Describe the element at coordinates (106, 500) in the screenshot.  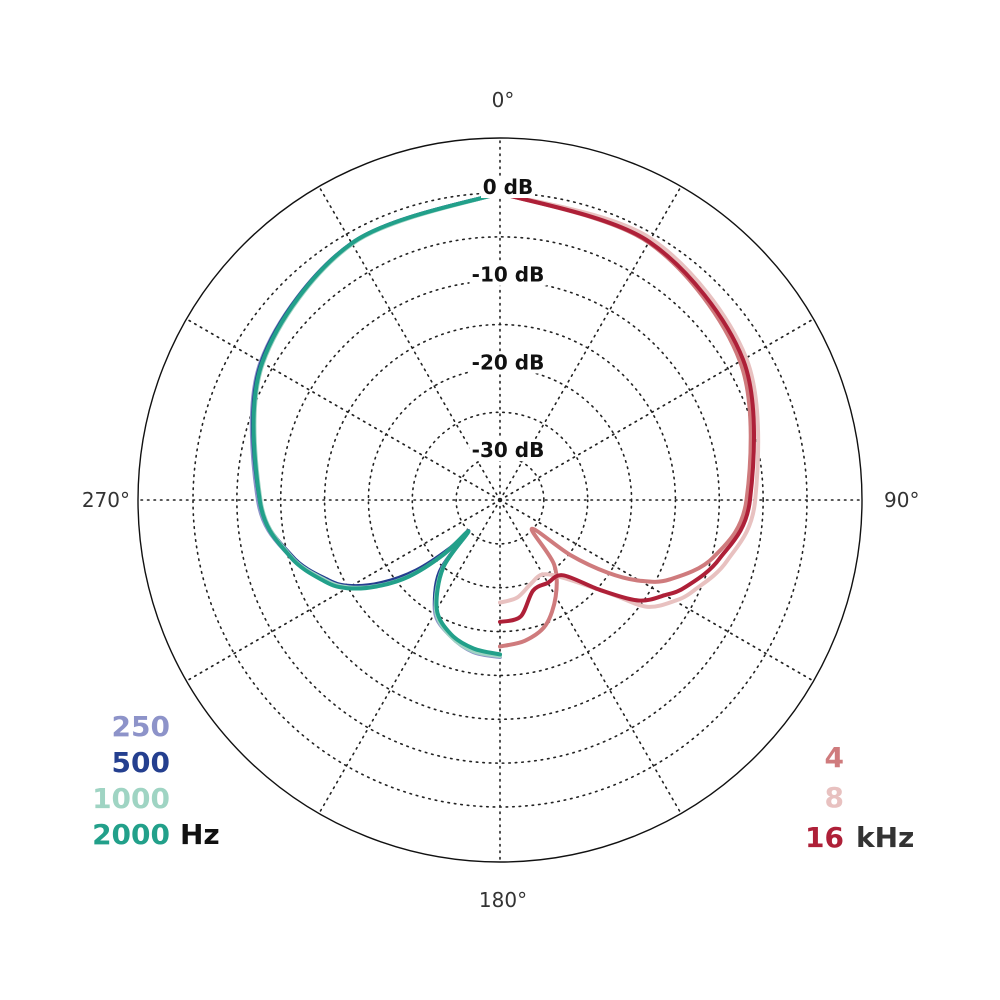
I see `angle-label: 270°` at that location.